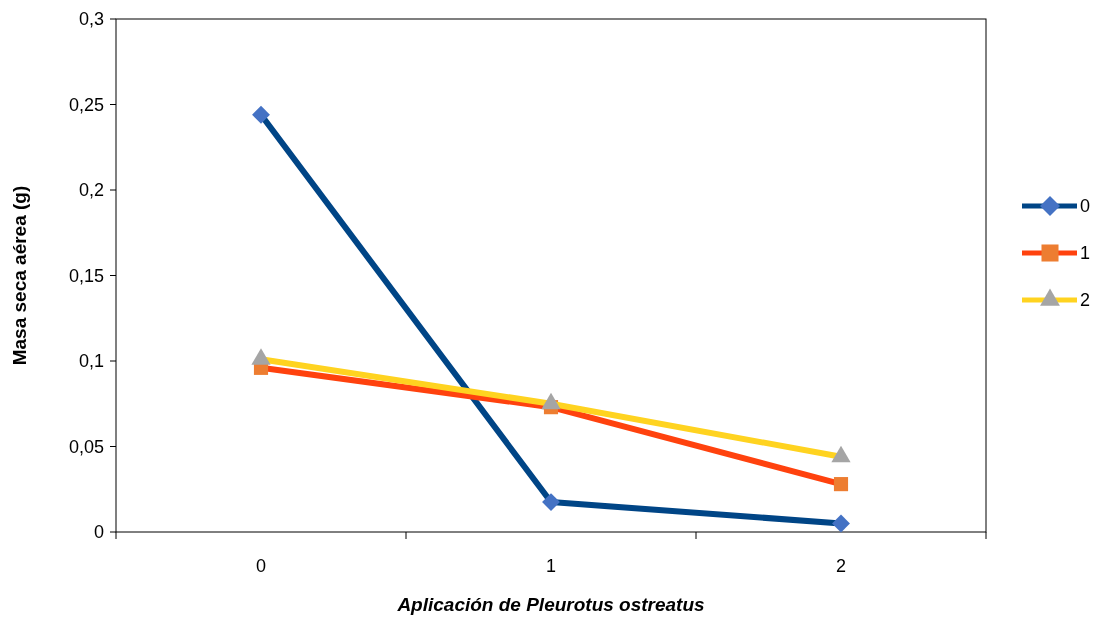  Describe the element at coordinates (19, 275) in the screenshot. I see `y-axis-title: Masa seca aérea (g)` at that location.